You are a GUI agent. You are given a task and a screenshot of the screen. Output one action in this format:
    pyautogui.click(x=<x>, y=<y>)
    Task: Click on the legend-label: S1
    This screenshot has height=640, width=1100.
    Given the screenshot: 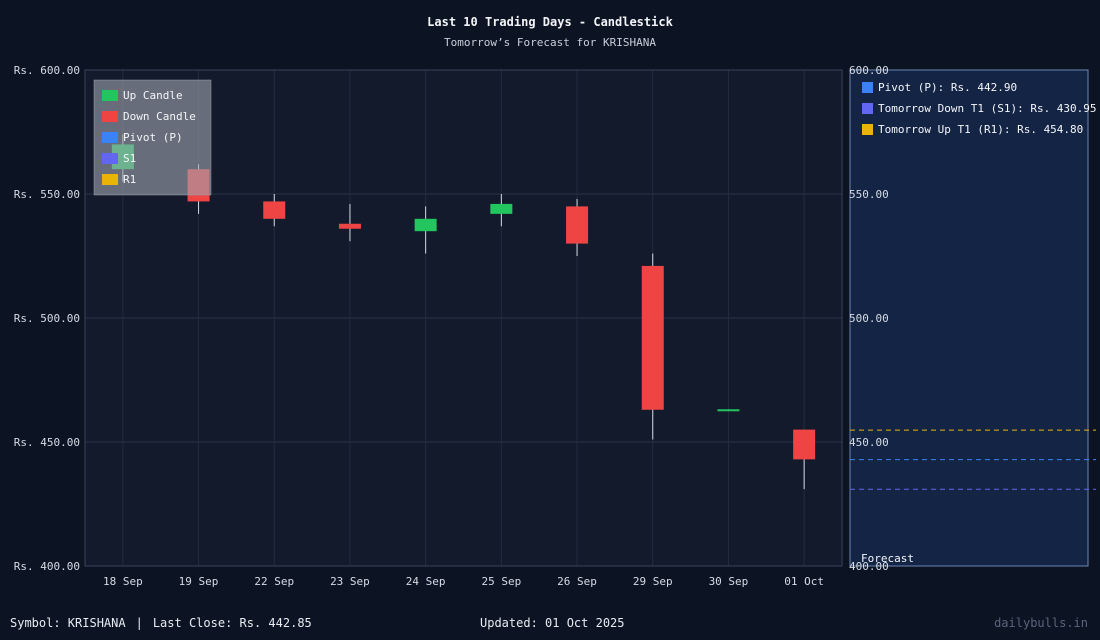 What is the action you would take?
    pyautogui.click(x=129, y=158)
    